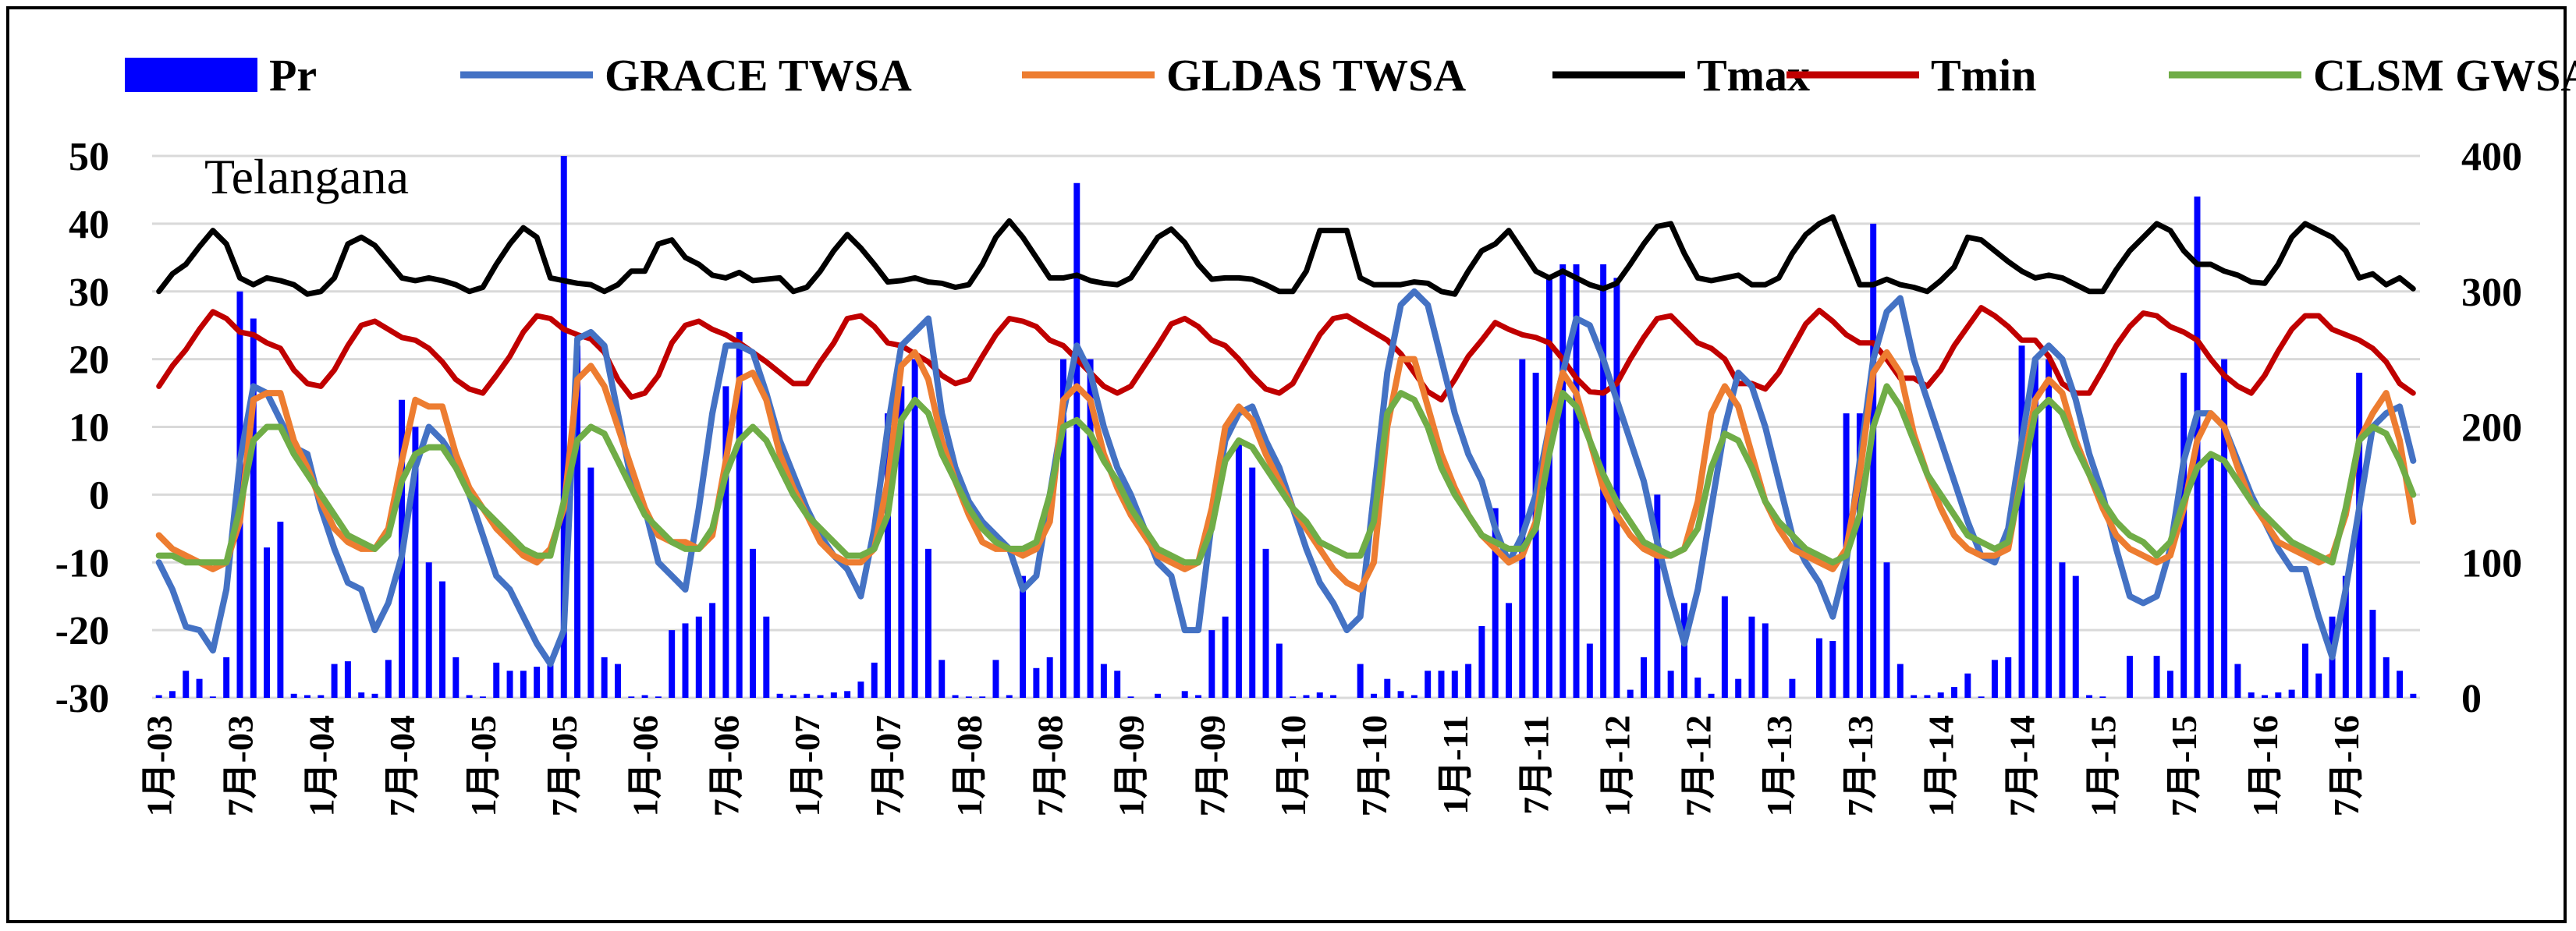 The height and width of the screenshot is (931, 2576). Describe the element at coordinates (89, 157) in the screenshot. I see `y-left-tick-label: 50` at that location.